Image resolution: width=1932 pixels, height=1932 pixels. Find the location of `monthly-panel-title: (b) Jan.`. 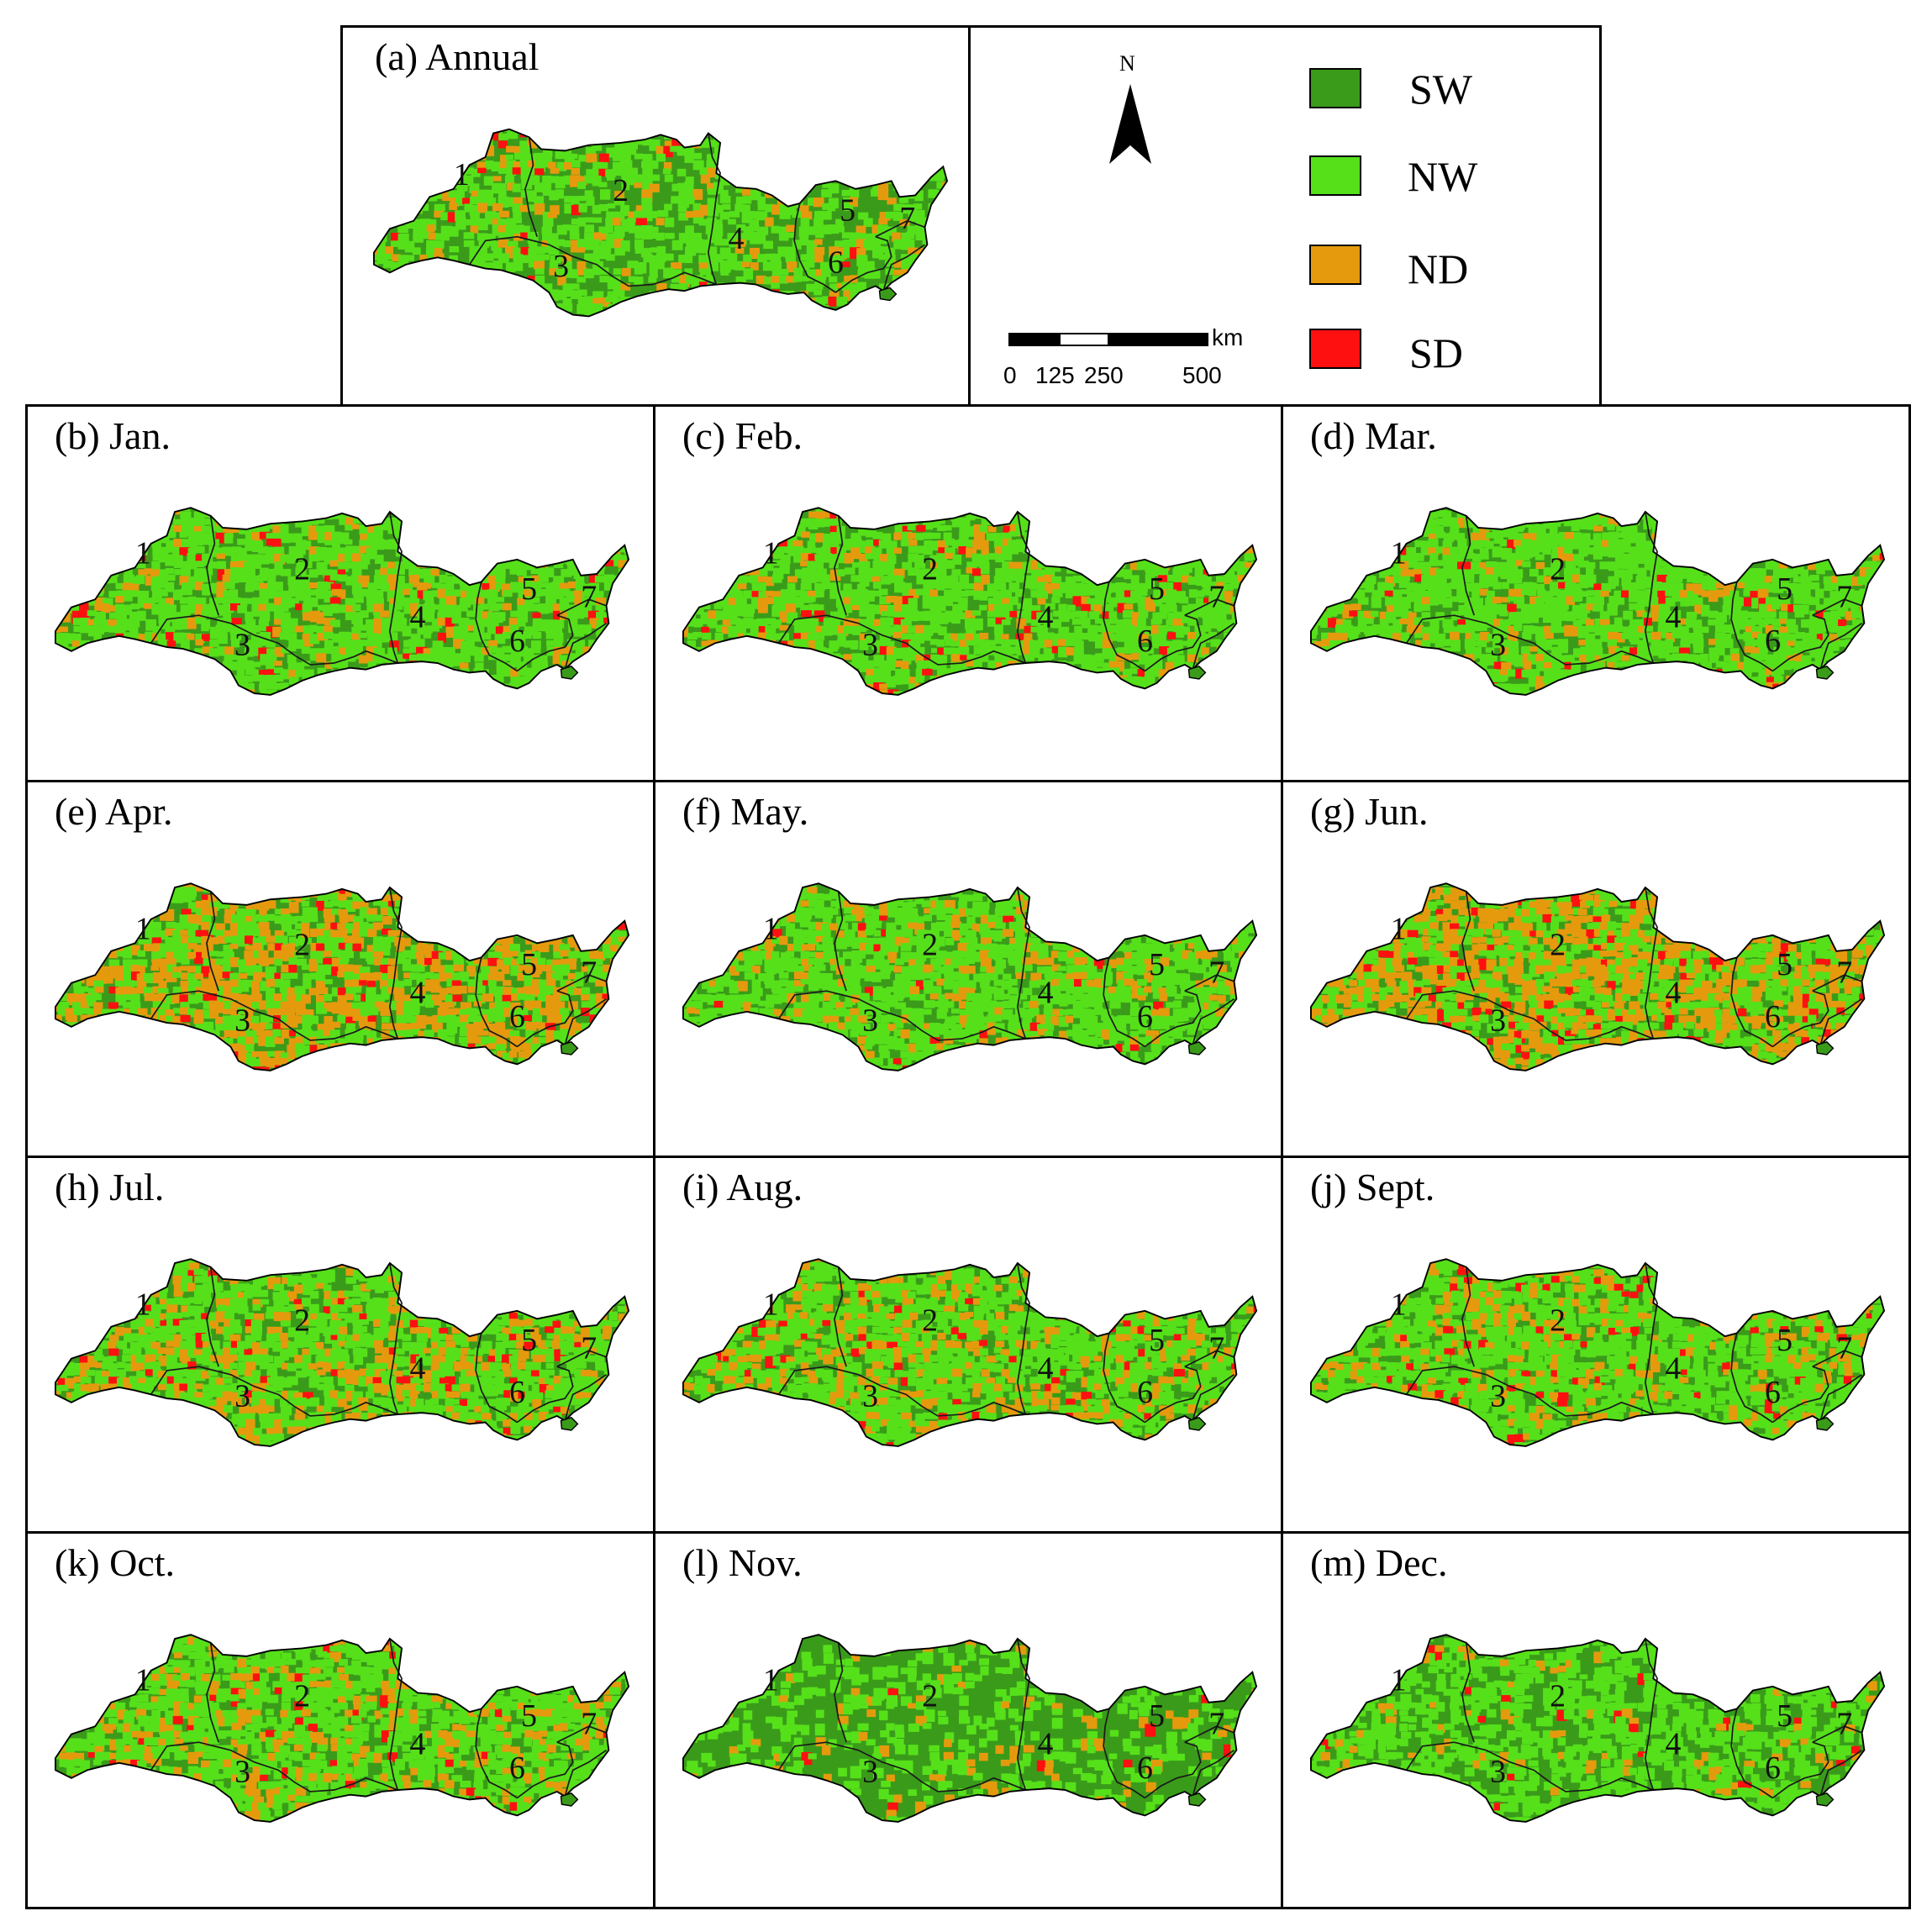

monthly-panel-title: (b) Jan. is located at coordinates (113, 436).